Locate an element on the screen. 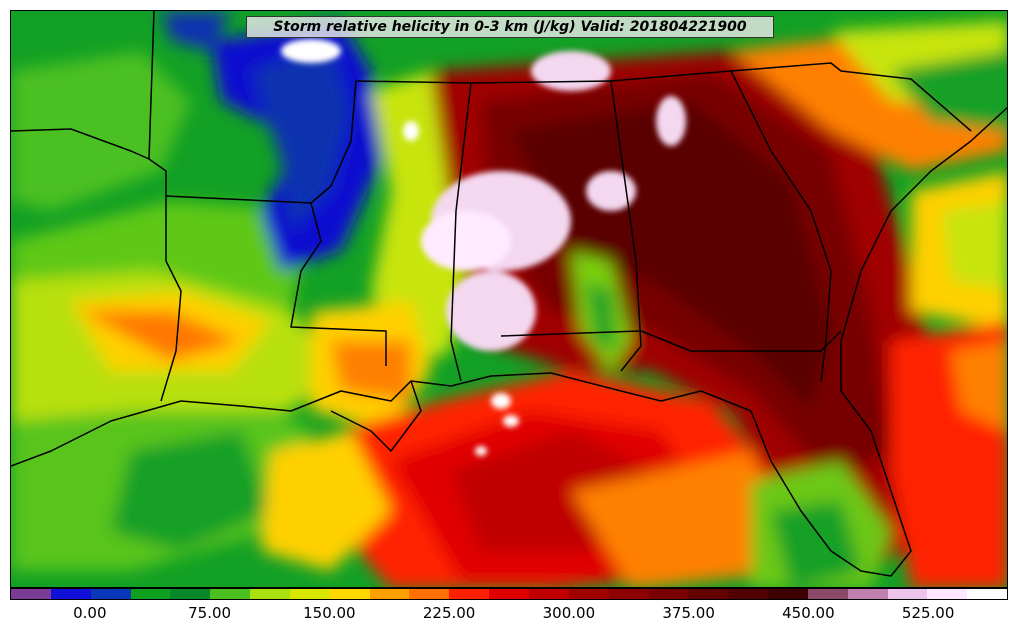 This screenshot has height=633, width=1018. colorbar-tick-label: 300.00 is located at coordinates (569, 613).